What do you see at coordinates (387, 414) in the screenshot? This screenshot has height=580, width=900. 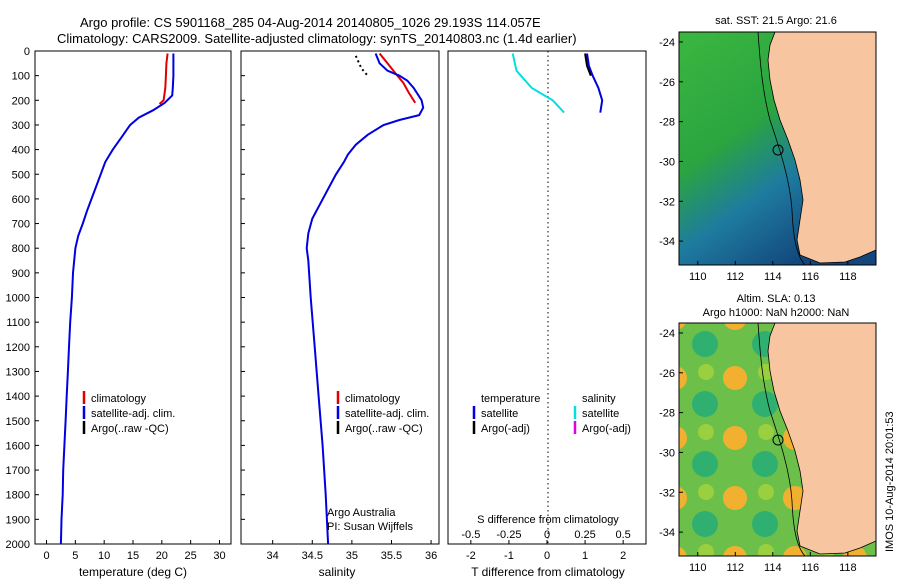 I see `sal-legend-satellite: satellite-adj. clim.` at bounding box center [387, 414].